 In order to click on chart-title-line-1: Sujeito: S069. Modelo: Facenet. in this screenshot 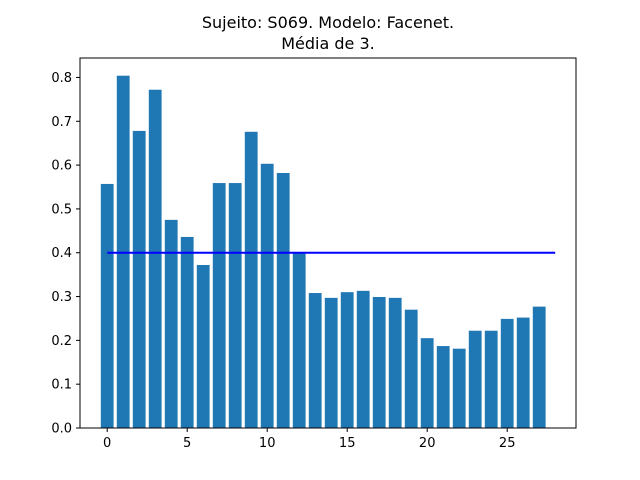, I will do `click(328, 22)`.